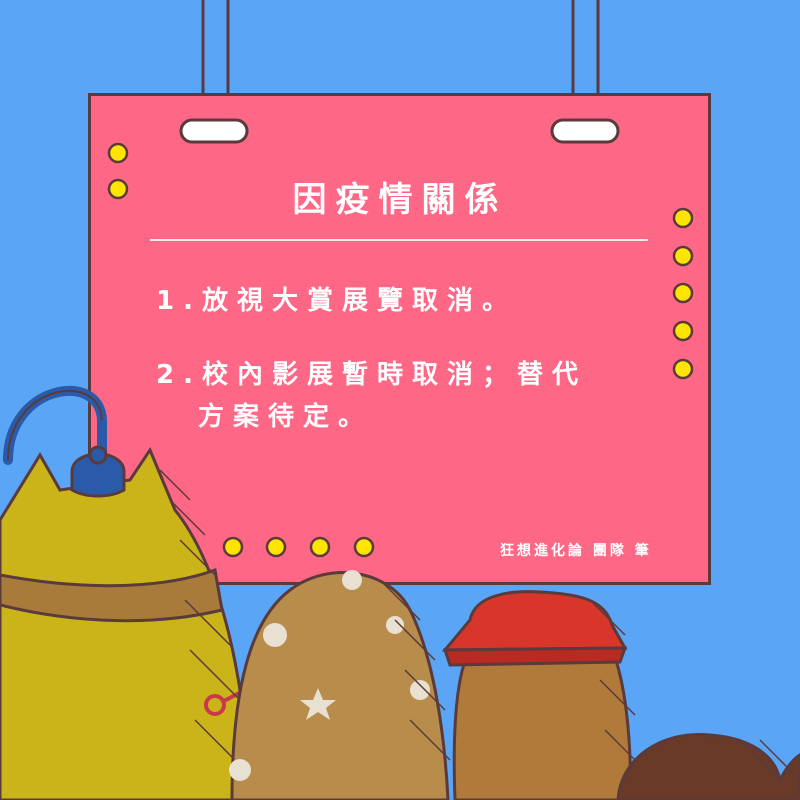 This screenshot has width=800, height=800. Describe the element at coordinates (541, 695) in the screenshot. I see `red-hat-character` at that location.